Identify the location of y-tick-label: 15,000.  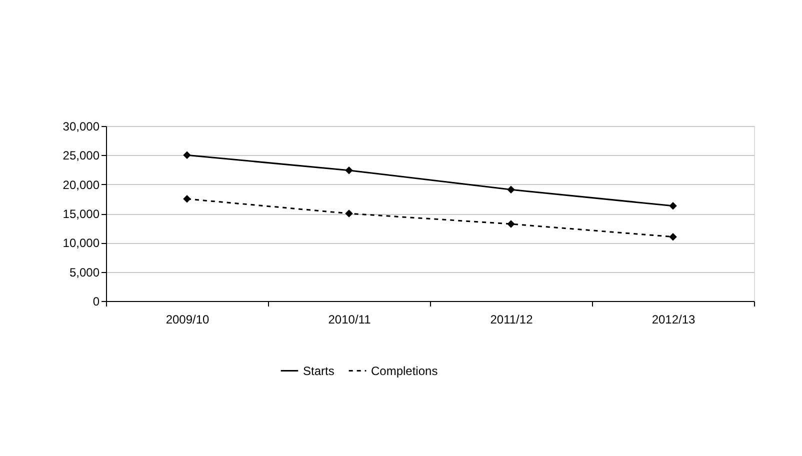
(81, 214).